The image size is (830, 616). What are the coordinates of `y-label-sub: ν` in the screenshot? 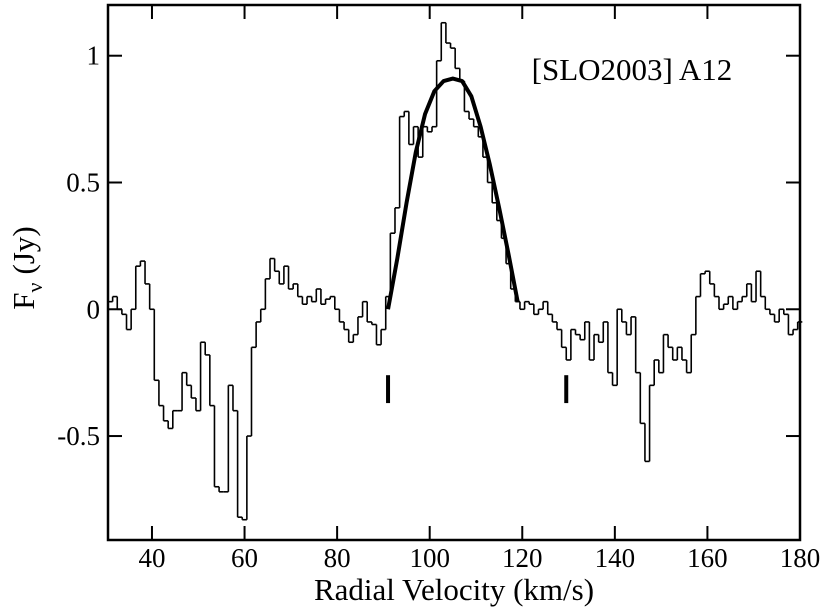 It's located at (34, 287).